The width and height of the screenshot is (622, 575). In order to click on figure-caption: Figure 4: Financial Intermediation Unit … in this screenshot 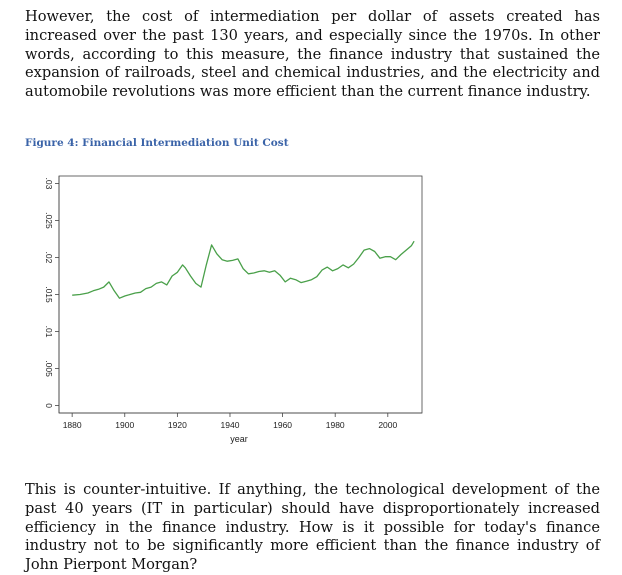, I will do `click(157, 143)`.